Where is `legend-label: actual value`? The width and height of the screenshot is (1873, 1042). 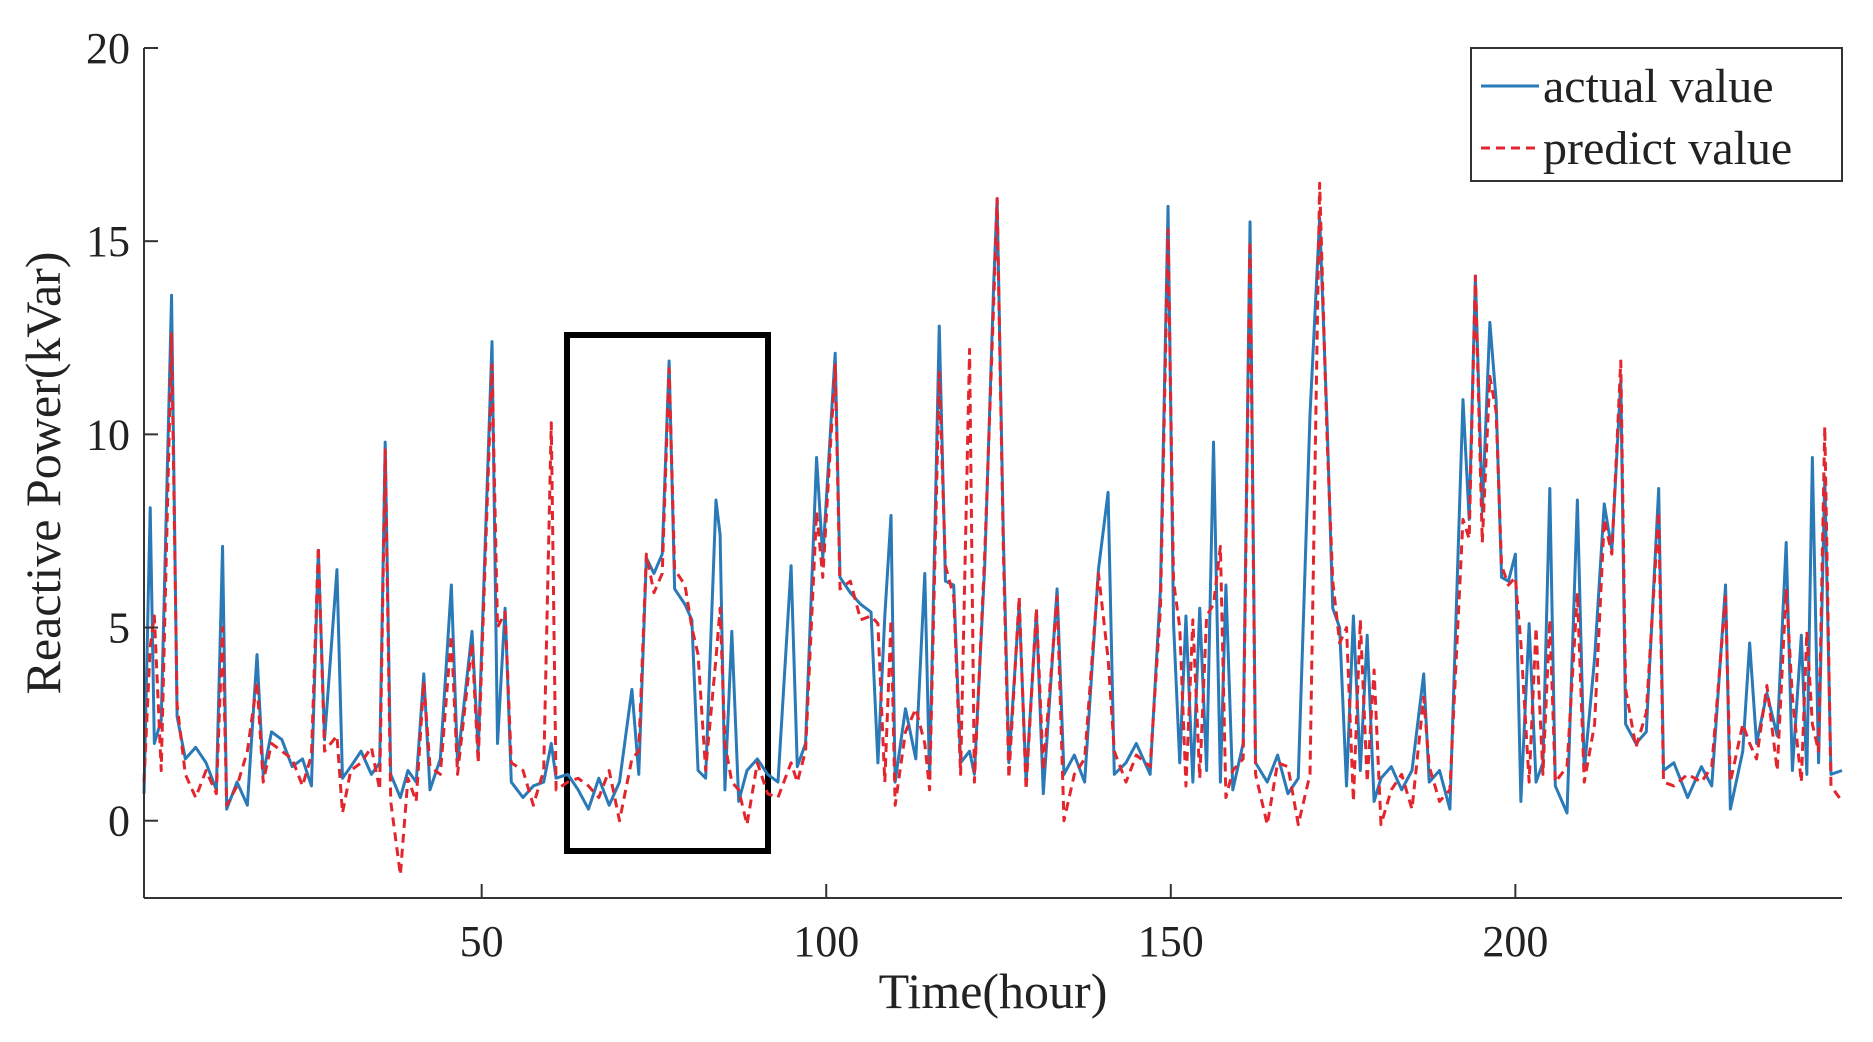
legend-label: actual value is located at coordinates (1658, 86).